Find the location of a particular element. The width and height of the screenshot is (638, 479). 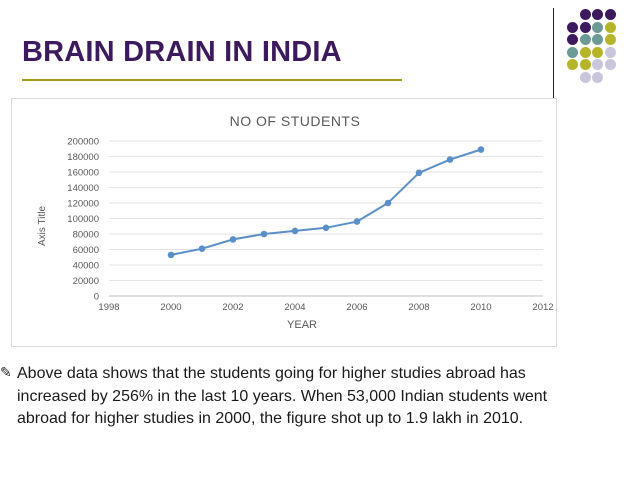

y-tick-label: 40000 is located at coordinates (86, 266).